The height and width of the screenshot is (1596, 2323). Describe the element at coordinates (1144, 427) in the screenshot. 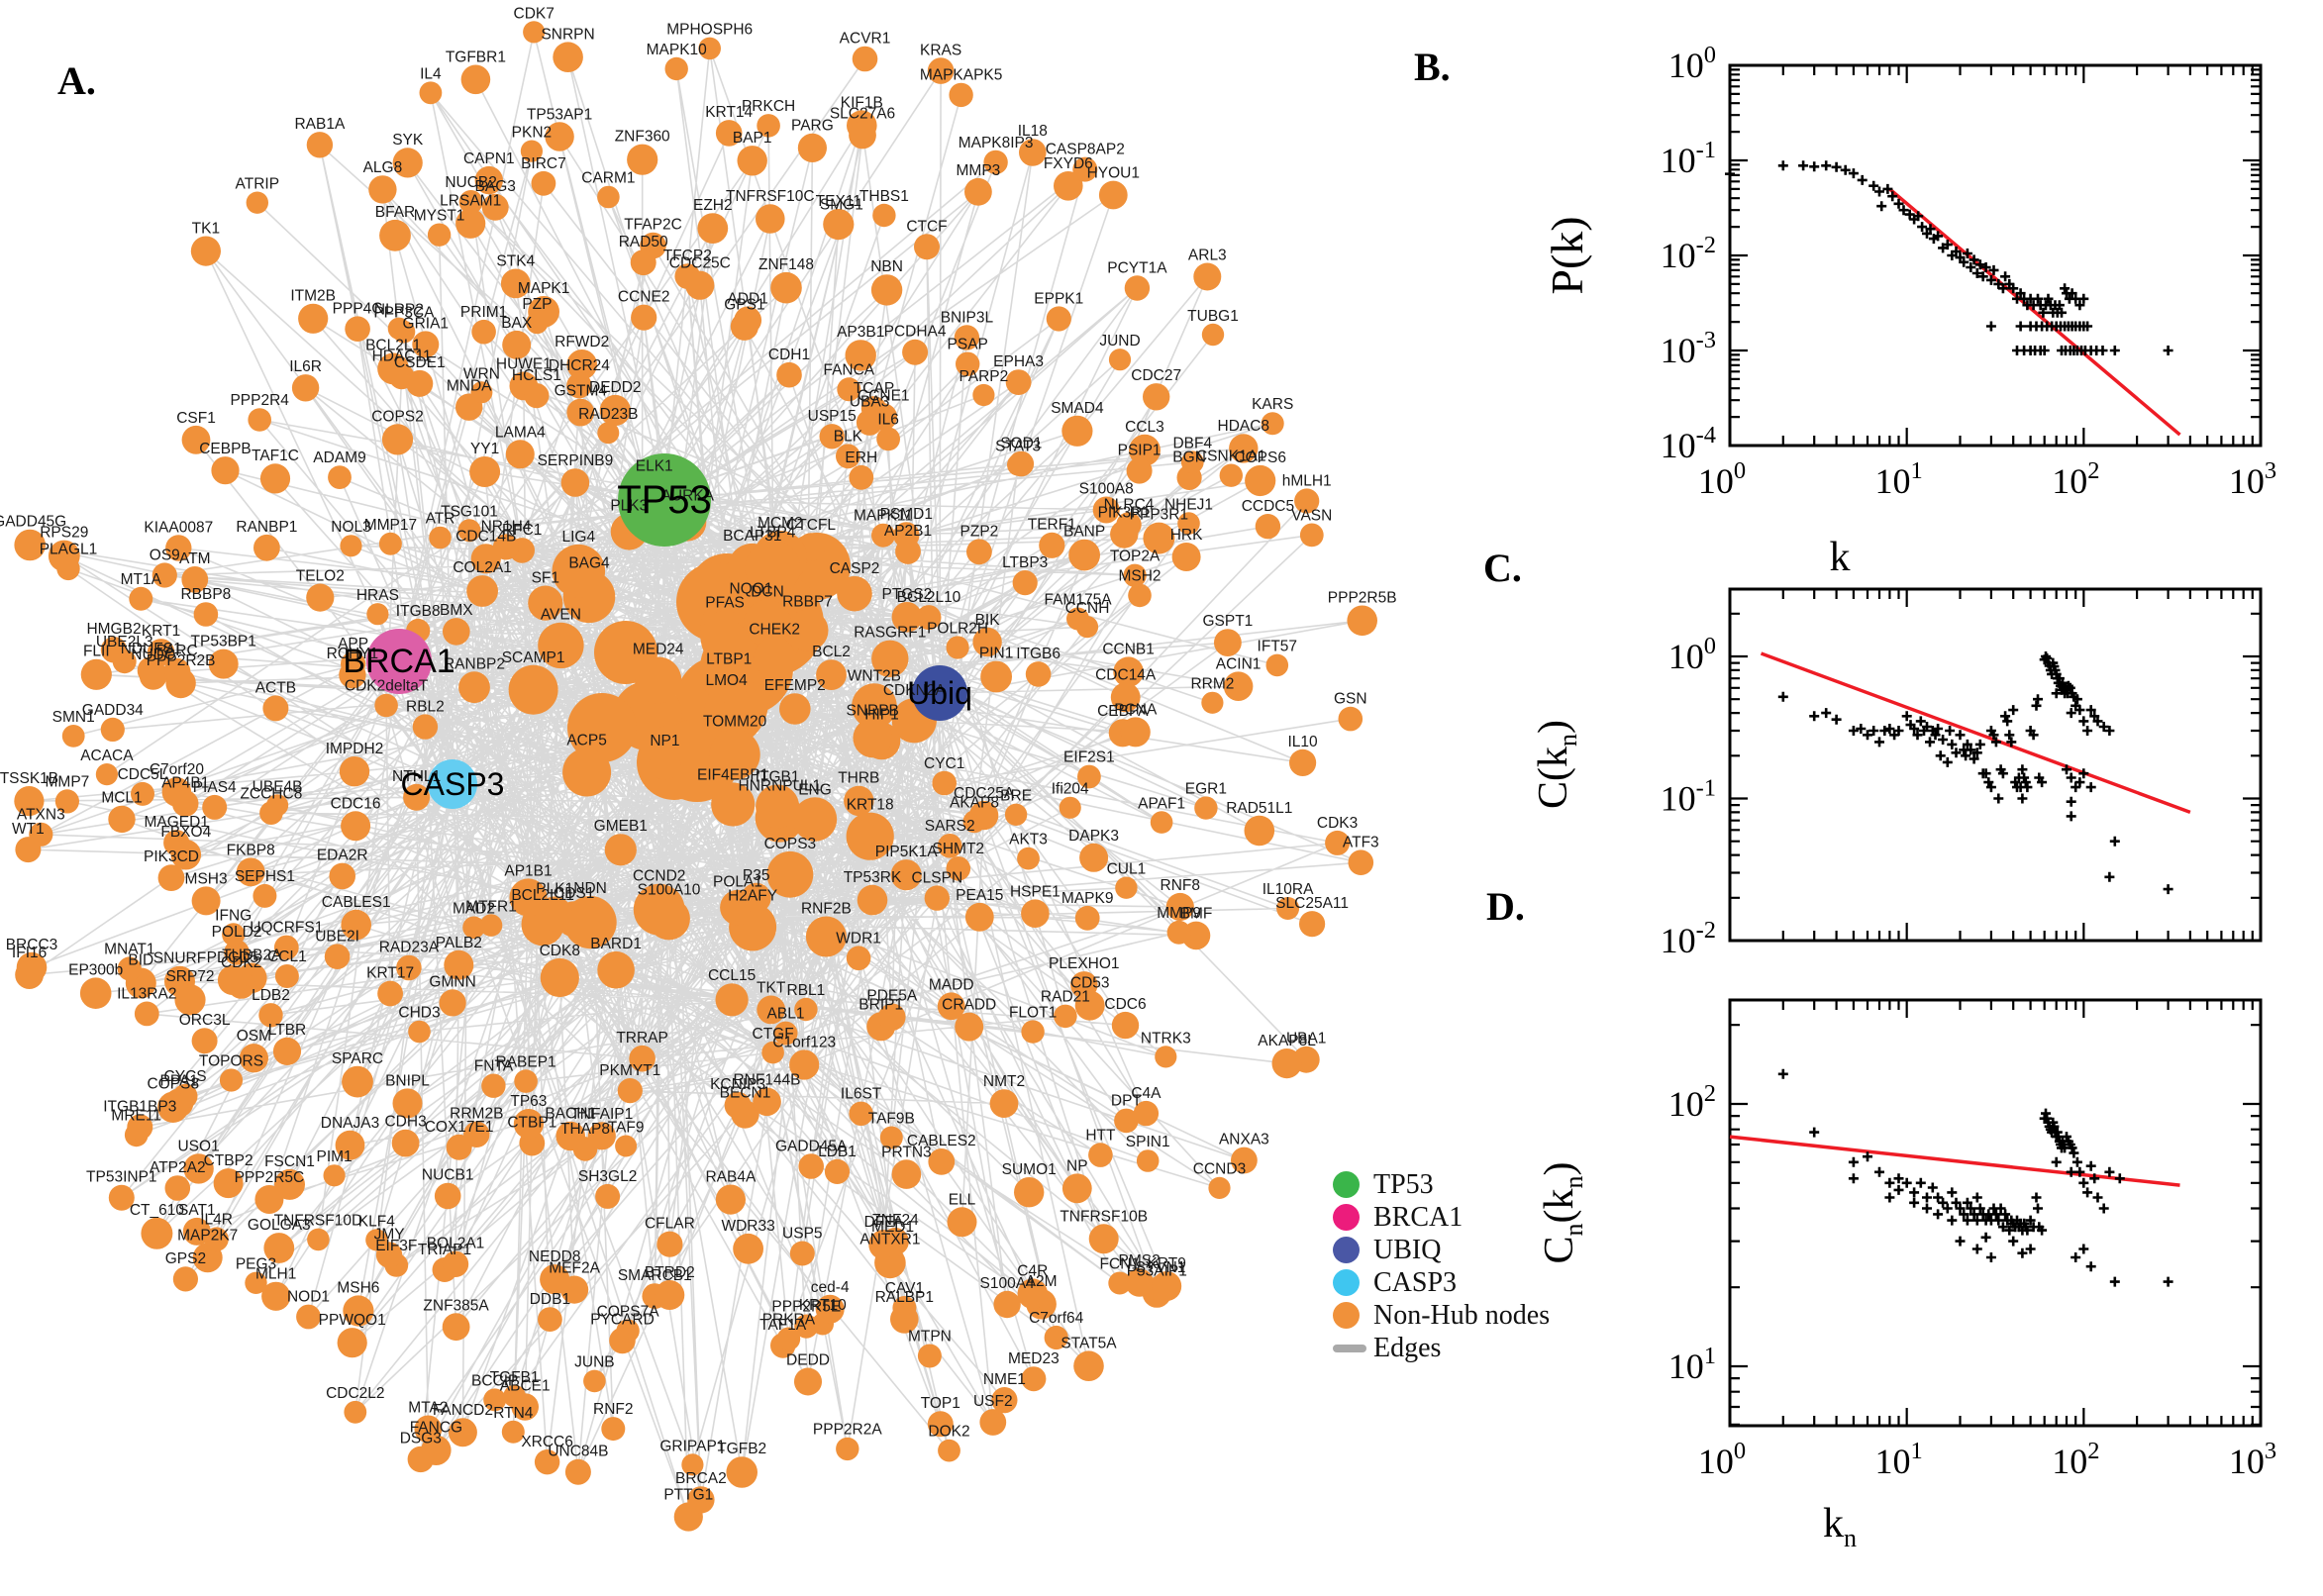

I see `network-node-label: CCL3` at that location.